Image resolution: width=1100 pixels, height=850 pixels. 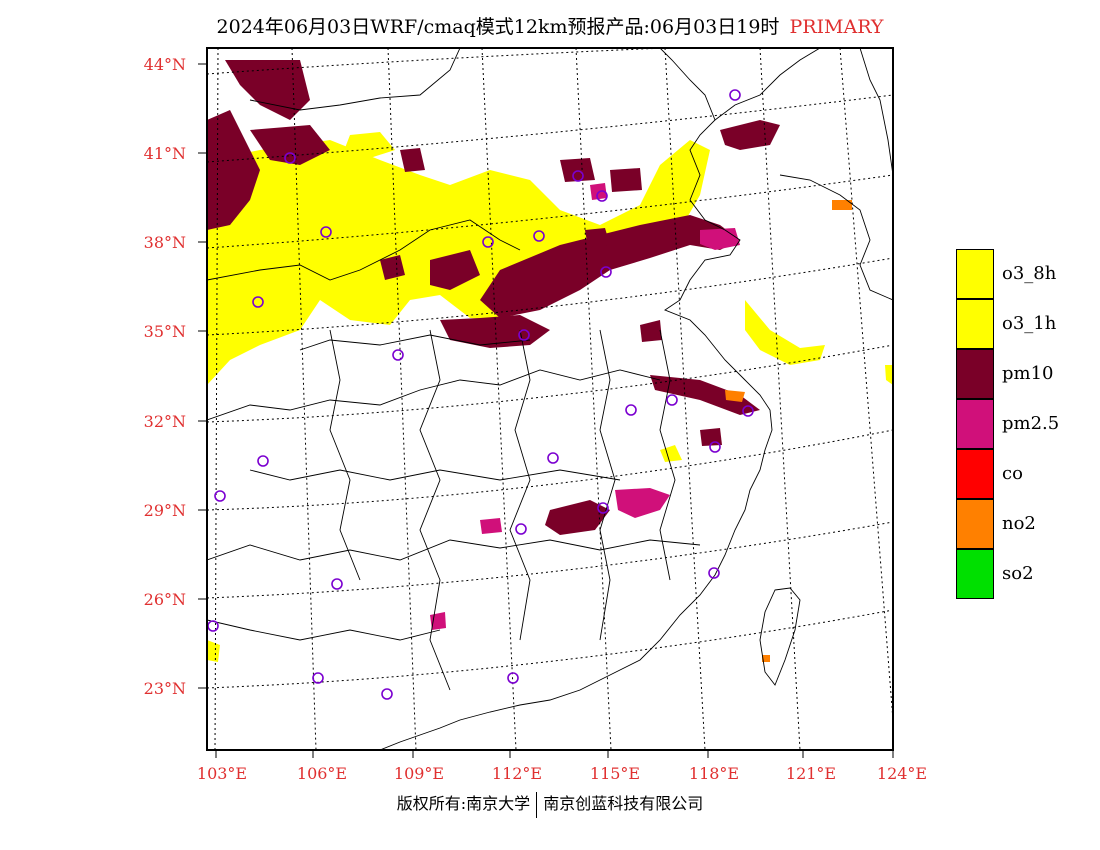 What do you see at coordinates (164, 153) in the screenshot?
I see `lat-label-41: 41°N` at bounding box center [164, 153].